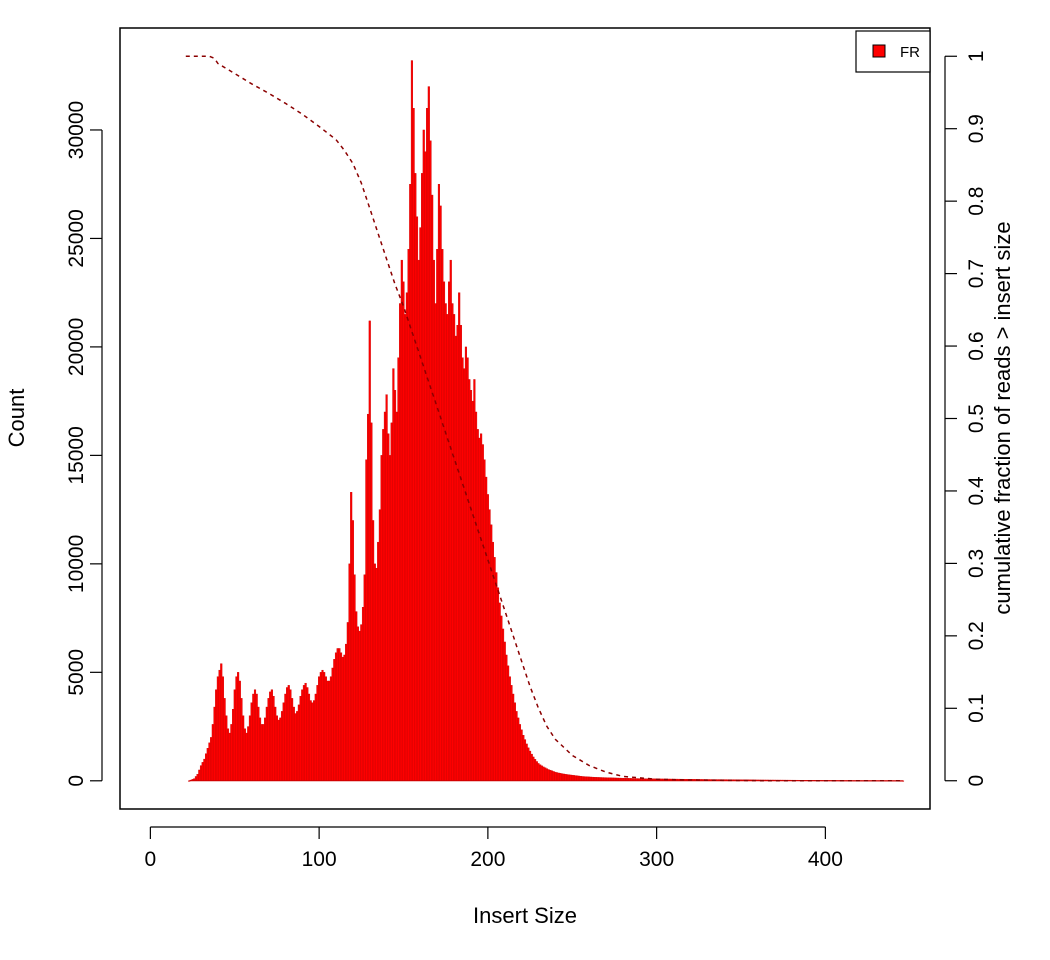 The image size is (1050, 960). What do you see at coordinates (976, 781) in the screenshot?
I see `y2-tick-label: 0` at bounding box center [976, 781].